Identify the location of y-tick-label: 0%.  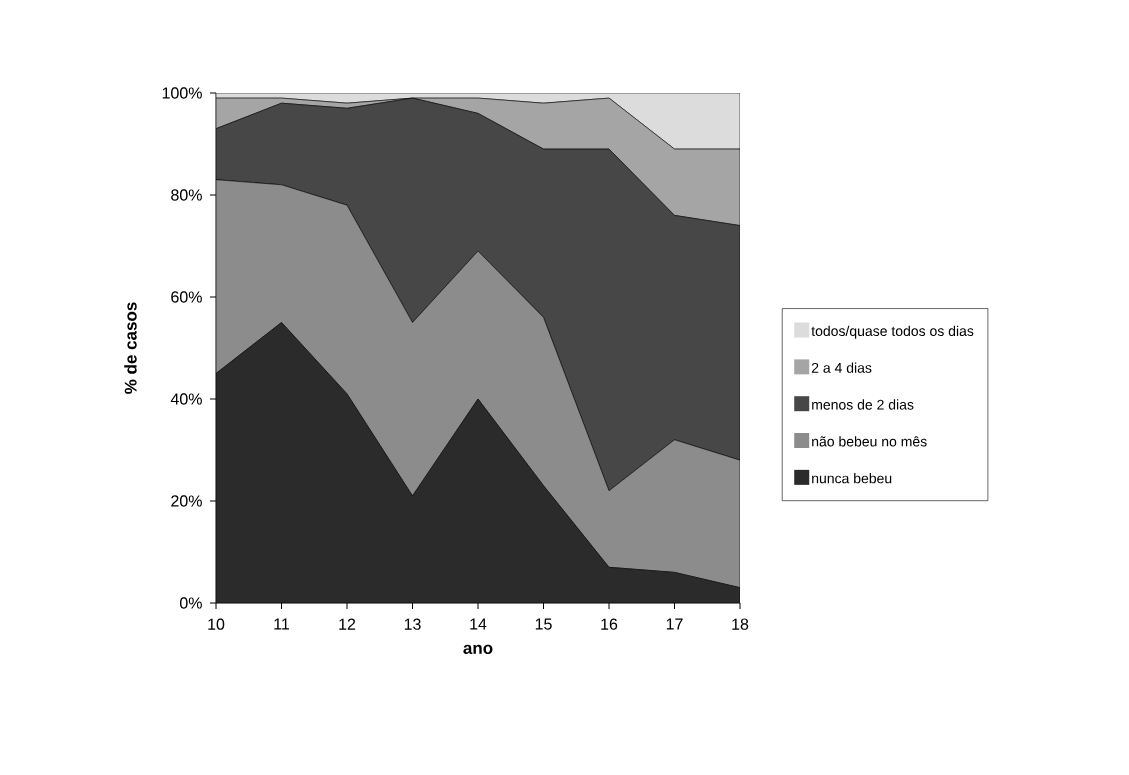
(190, 603).